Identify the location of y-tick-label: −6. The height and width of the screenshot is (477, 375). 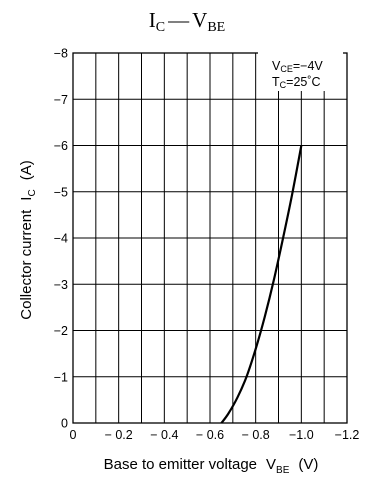
(61, 146).